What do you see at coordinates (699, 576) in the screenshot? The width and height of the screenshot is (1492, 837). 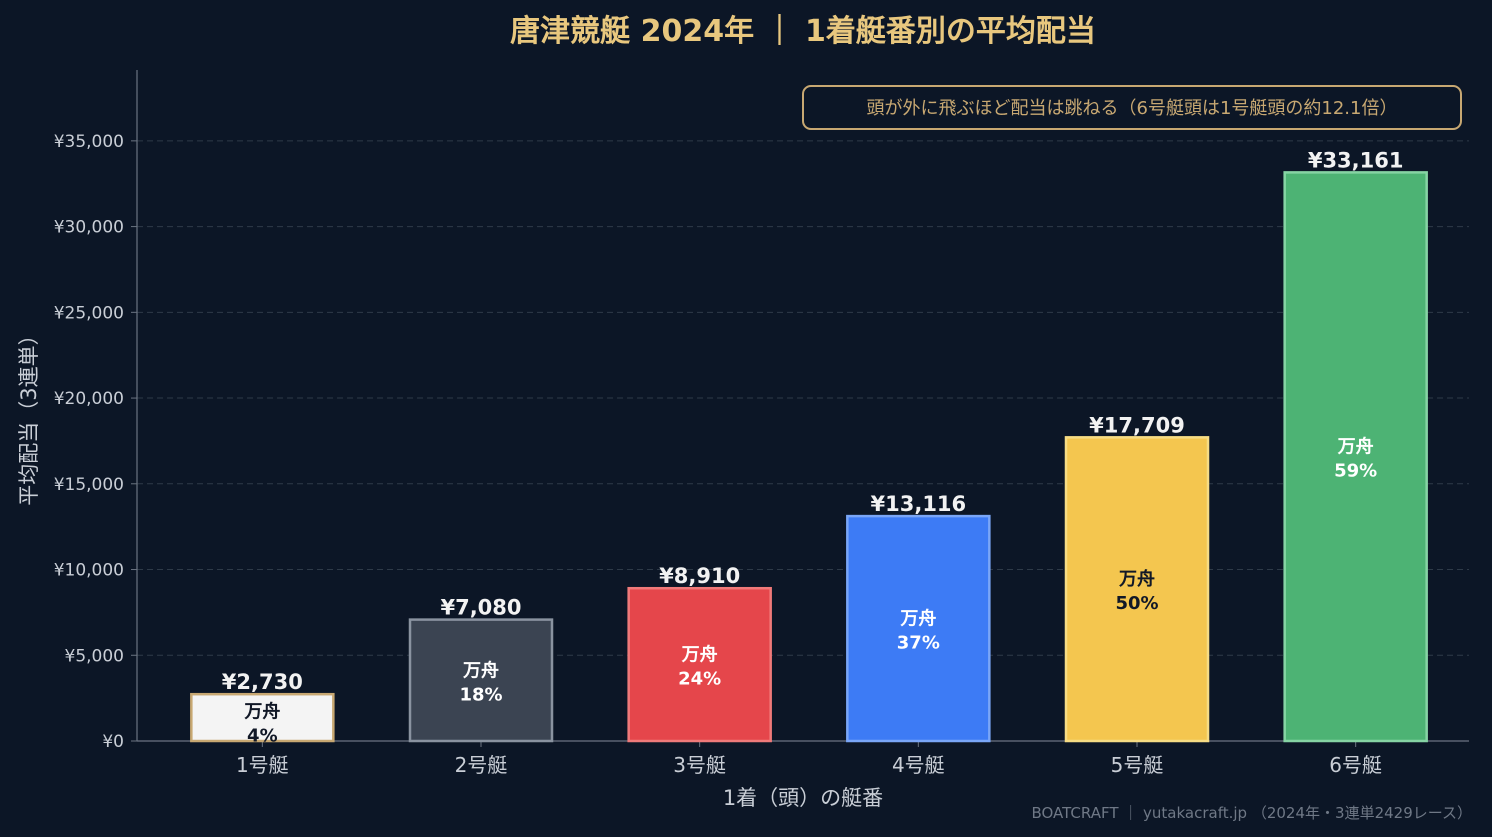 I see `bar-value-label: ¥8,910` at bounding box center [699, 576].